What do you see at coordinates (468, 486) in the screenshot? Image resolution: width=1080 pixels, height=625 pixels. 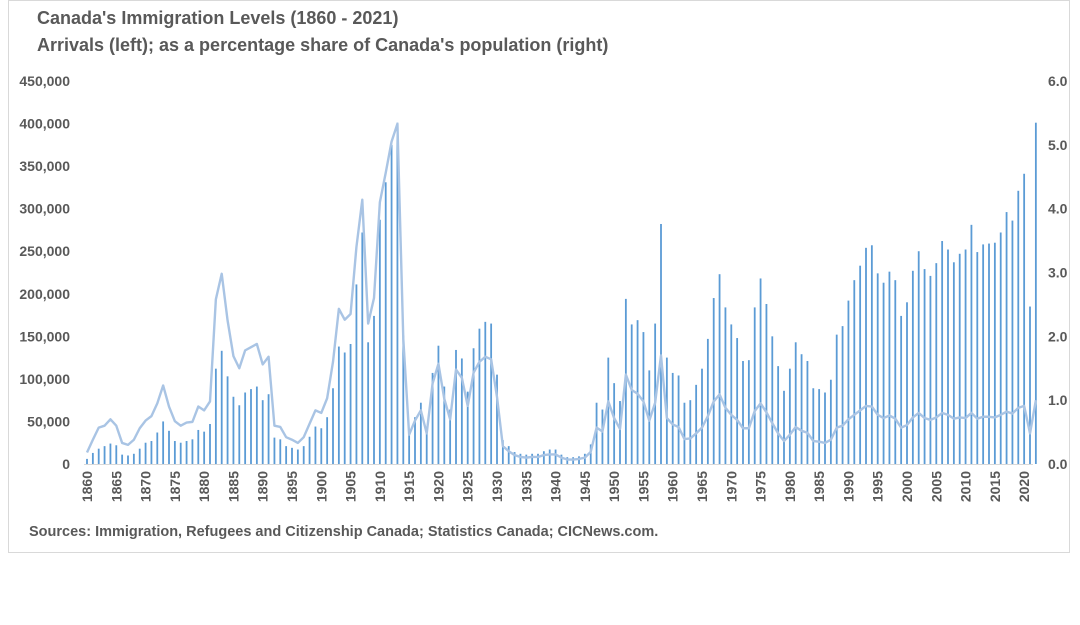 I see `x-tick-label: 1925` at bounding box center [468, 486].